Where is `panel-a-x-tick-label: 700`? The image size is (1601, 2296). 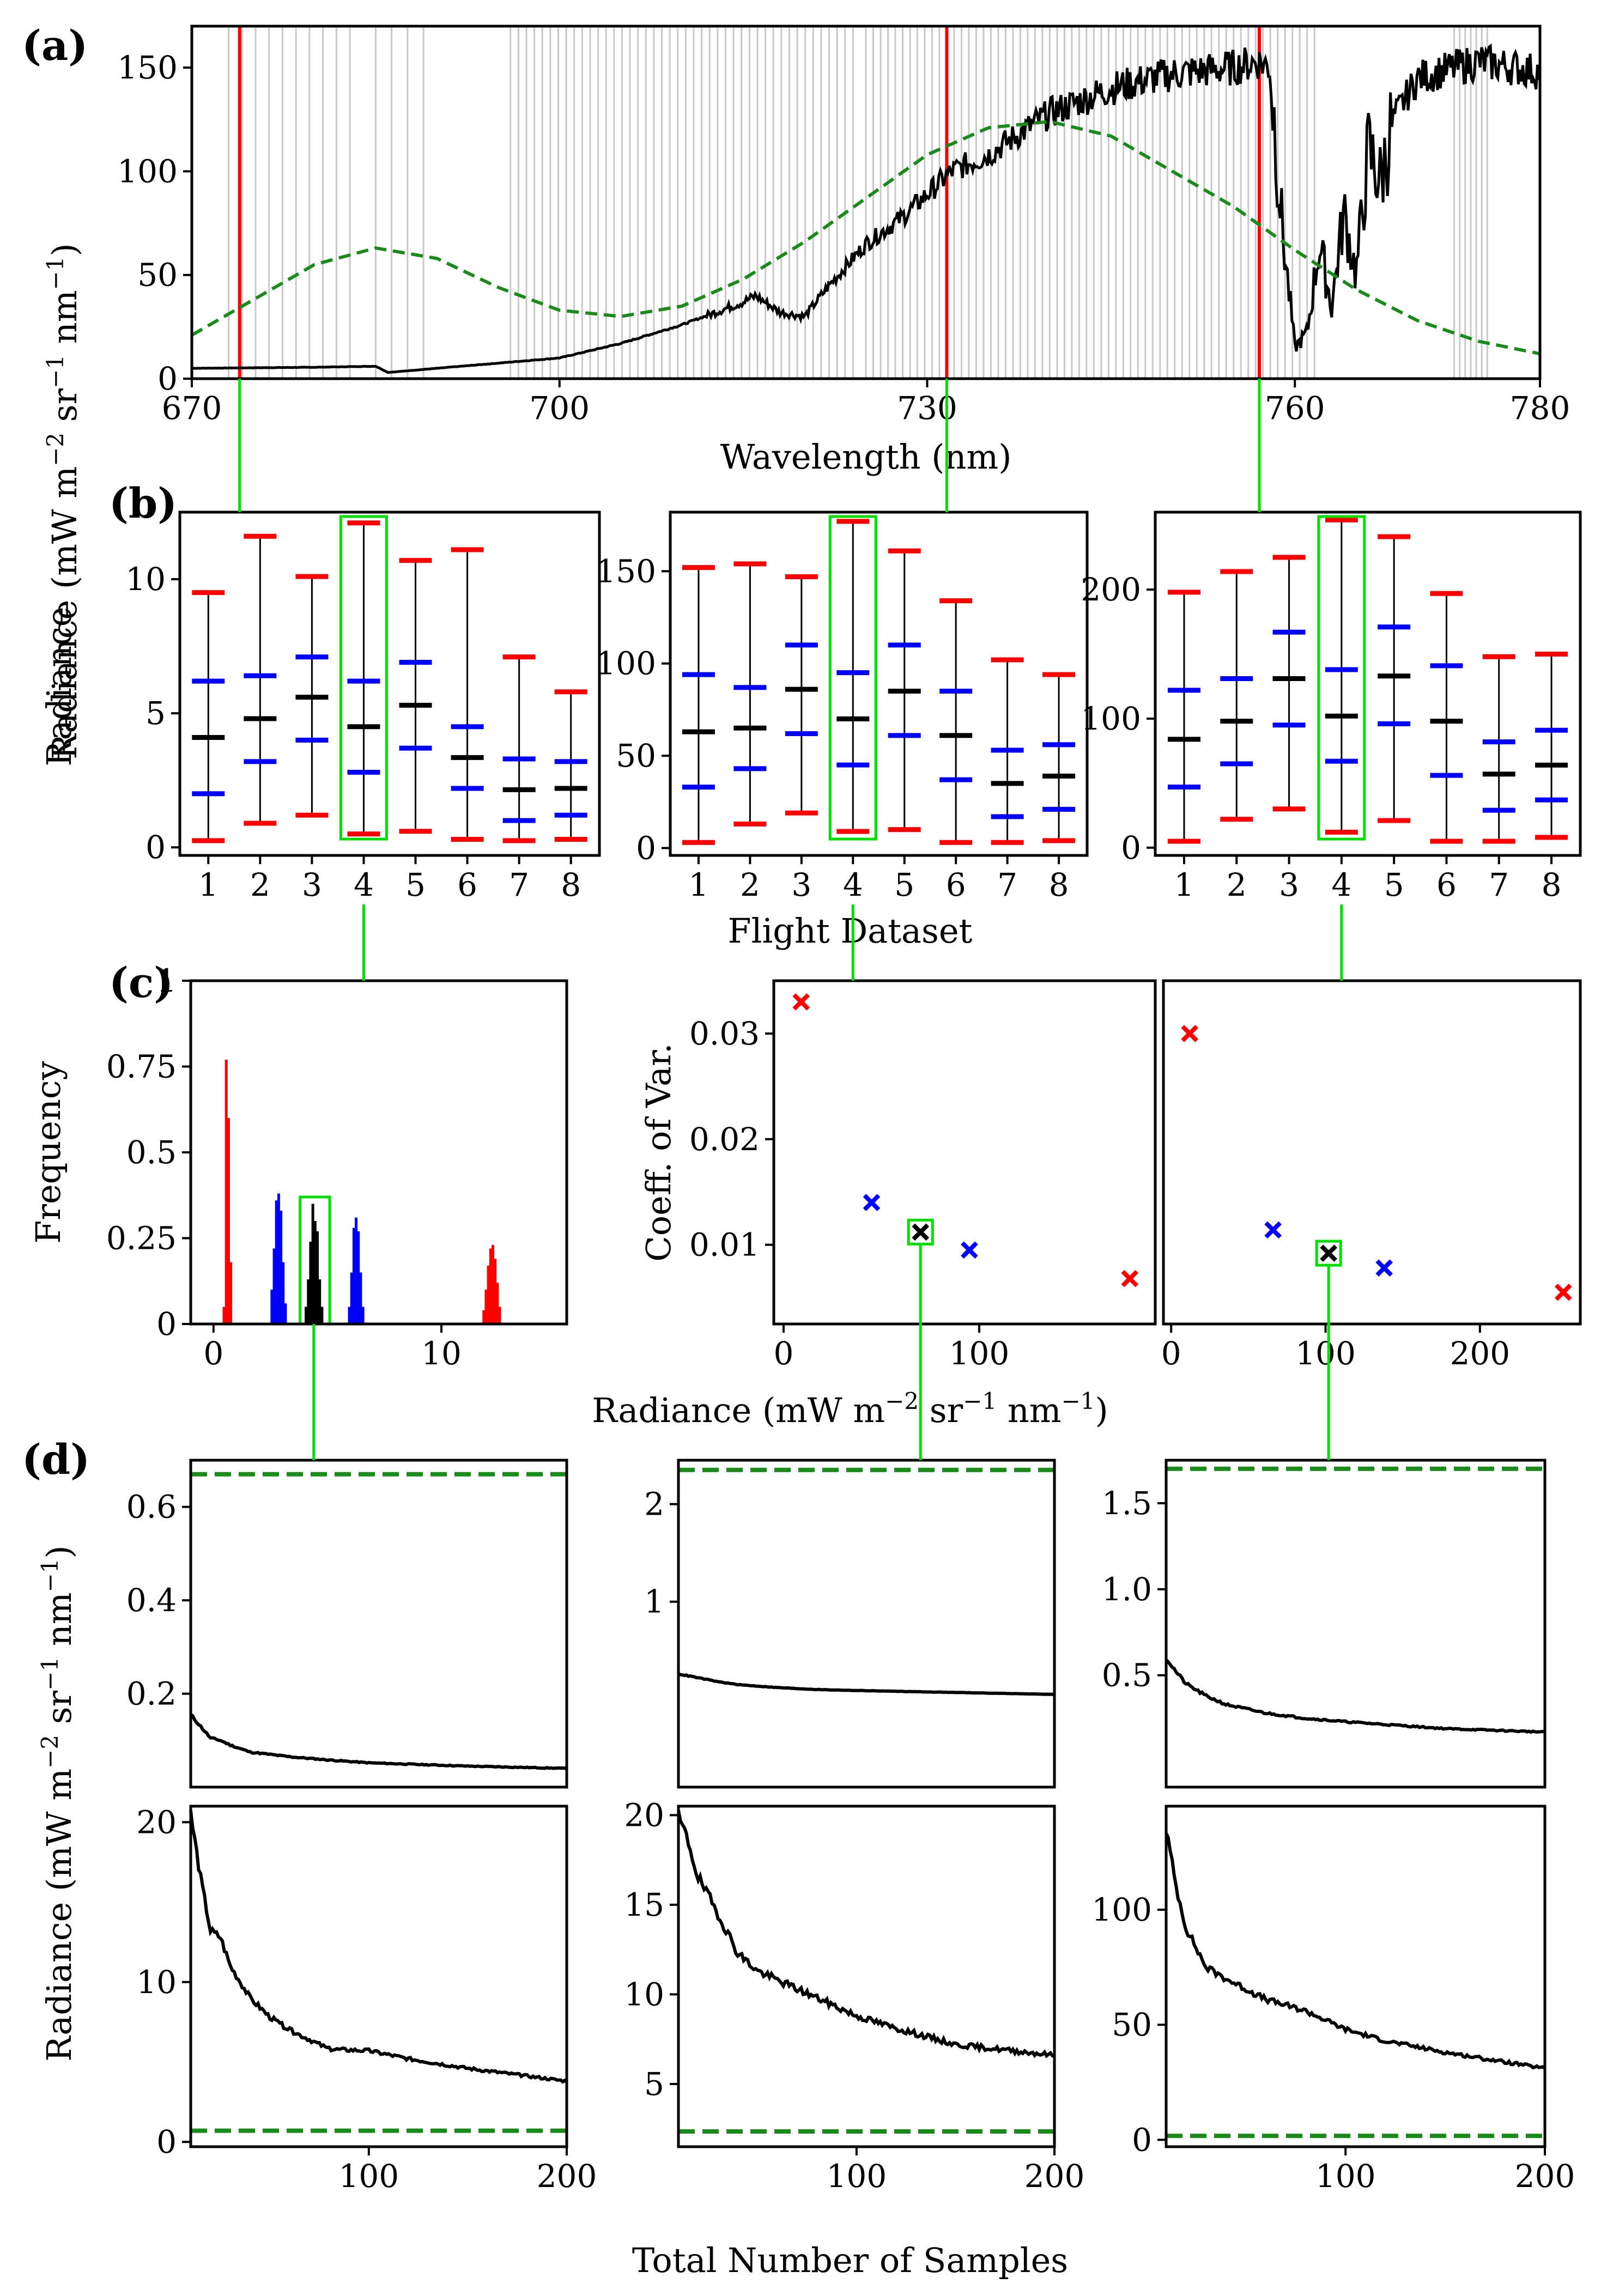
panel-a-x-tick-label: 700 is located at coordinates (559, 408).